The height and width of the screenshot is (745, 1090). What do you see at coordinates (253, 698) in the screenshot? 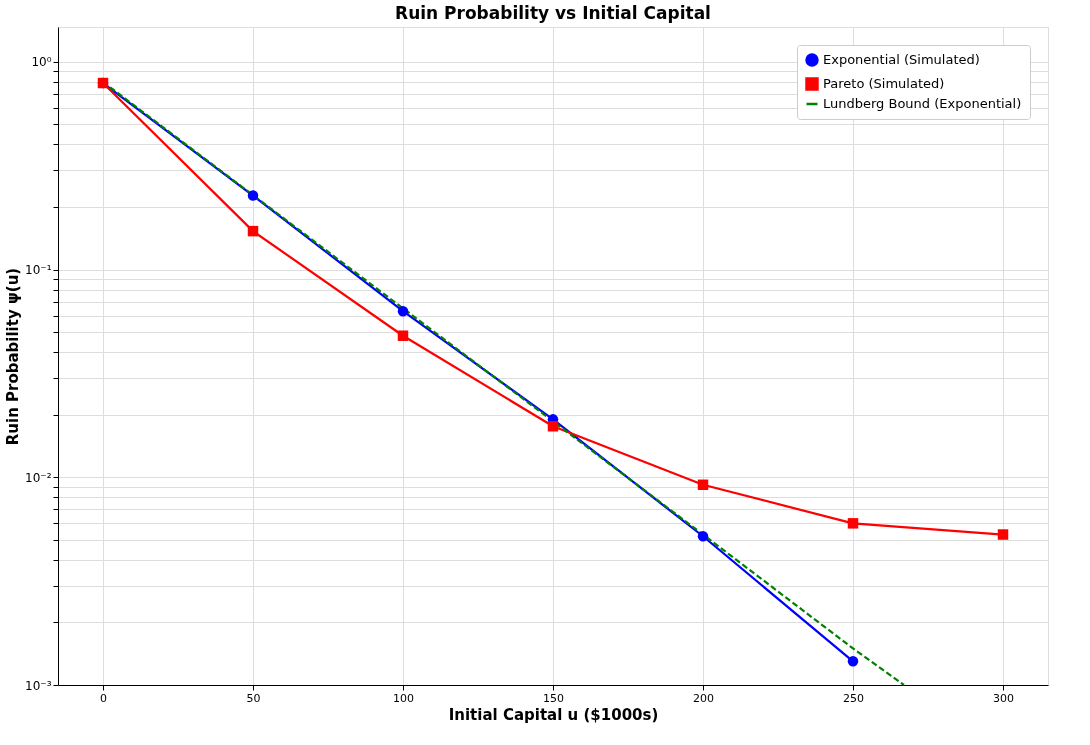
I see `x-tick-label: 50` at bounding box center [253, 698].